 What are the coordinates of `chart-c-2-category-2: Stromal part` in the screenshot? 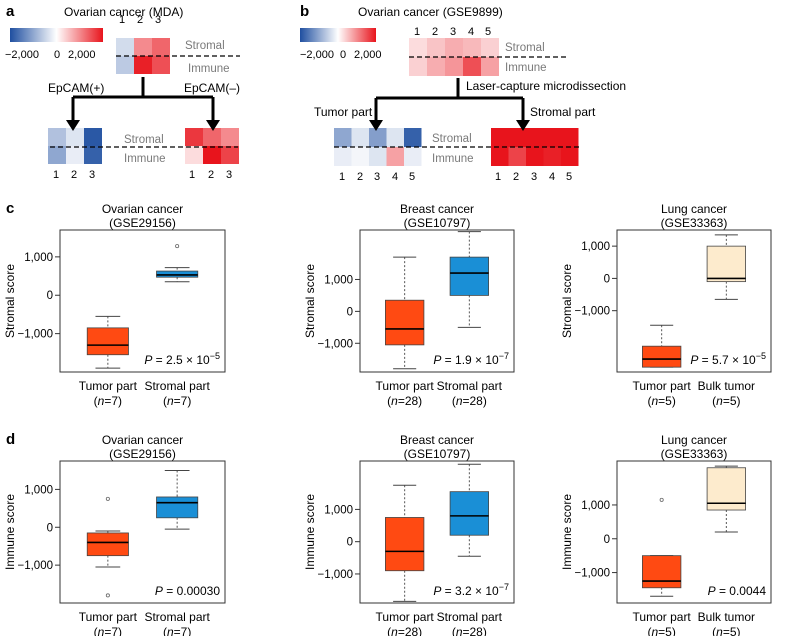 It's located at (470, 386).